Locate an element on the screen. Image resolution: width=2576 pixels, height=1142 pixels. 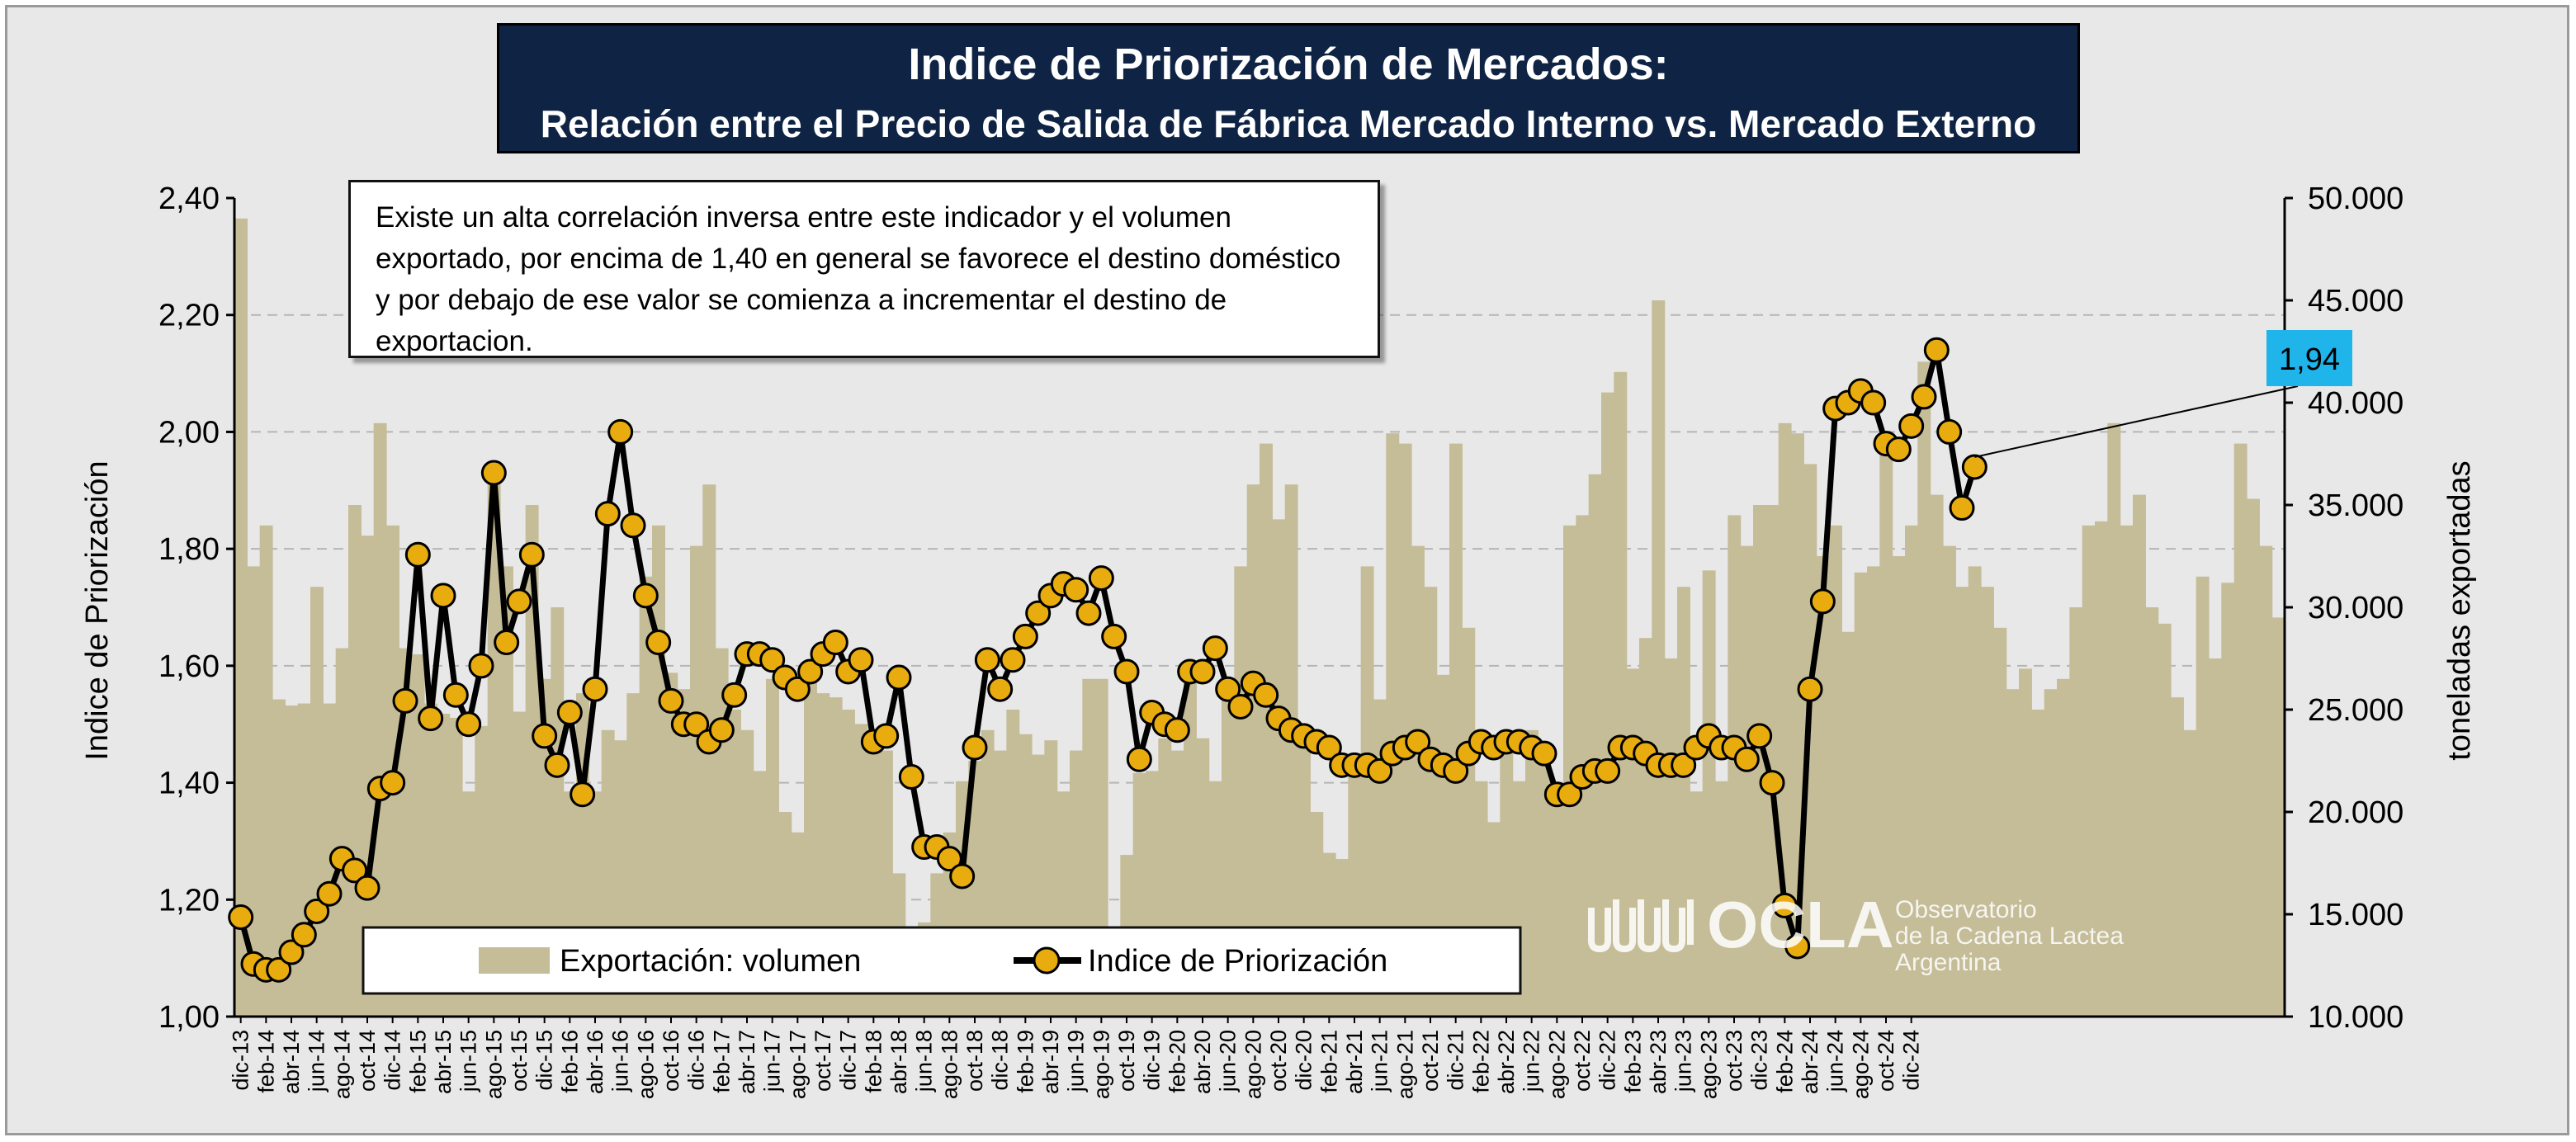
x-tick-label: ago-18 is located at coordinates (949, 1065).